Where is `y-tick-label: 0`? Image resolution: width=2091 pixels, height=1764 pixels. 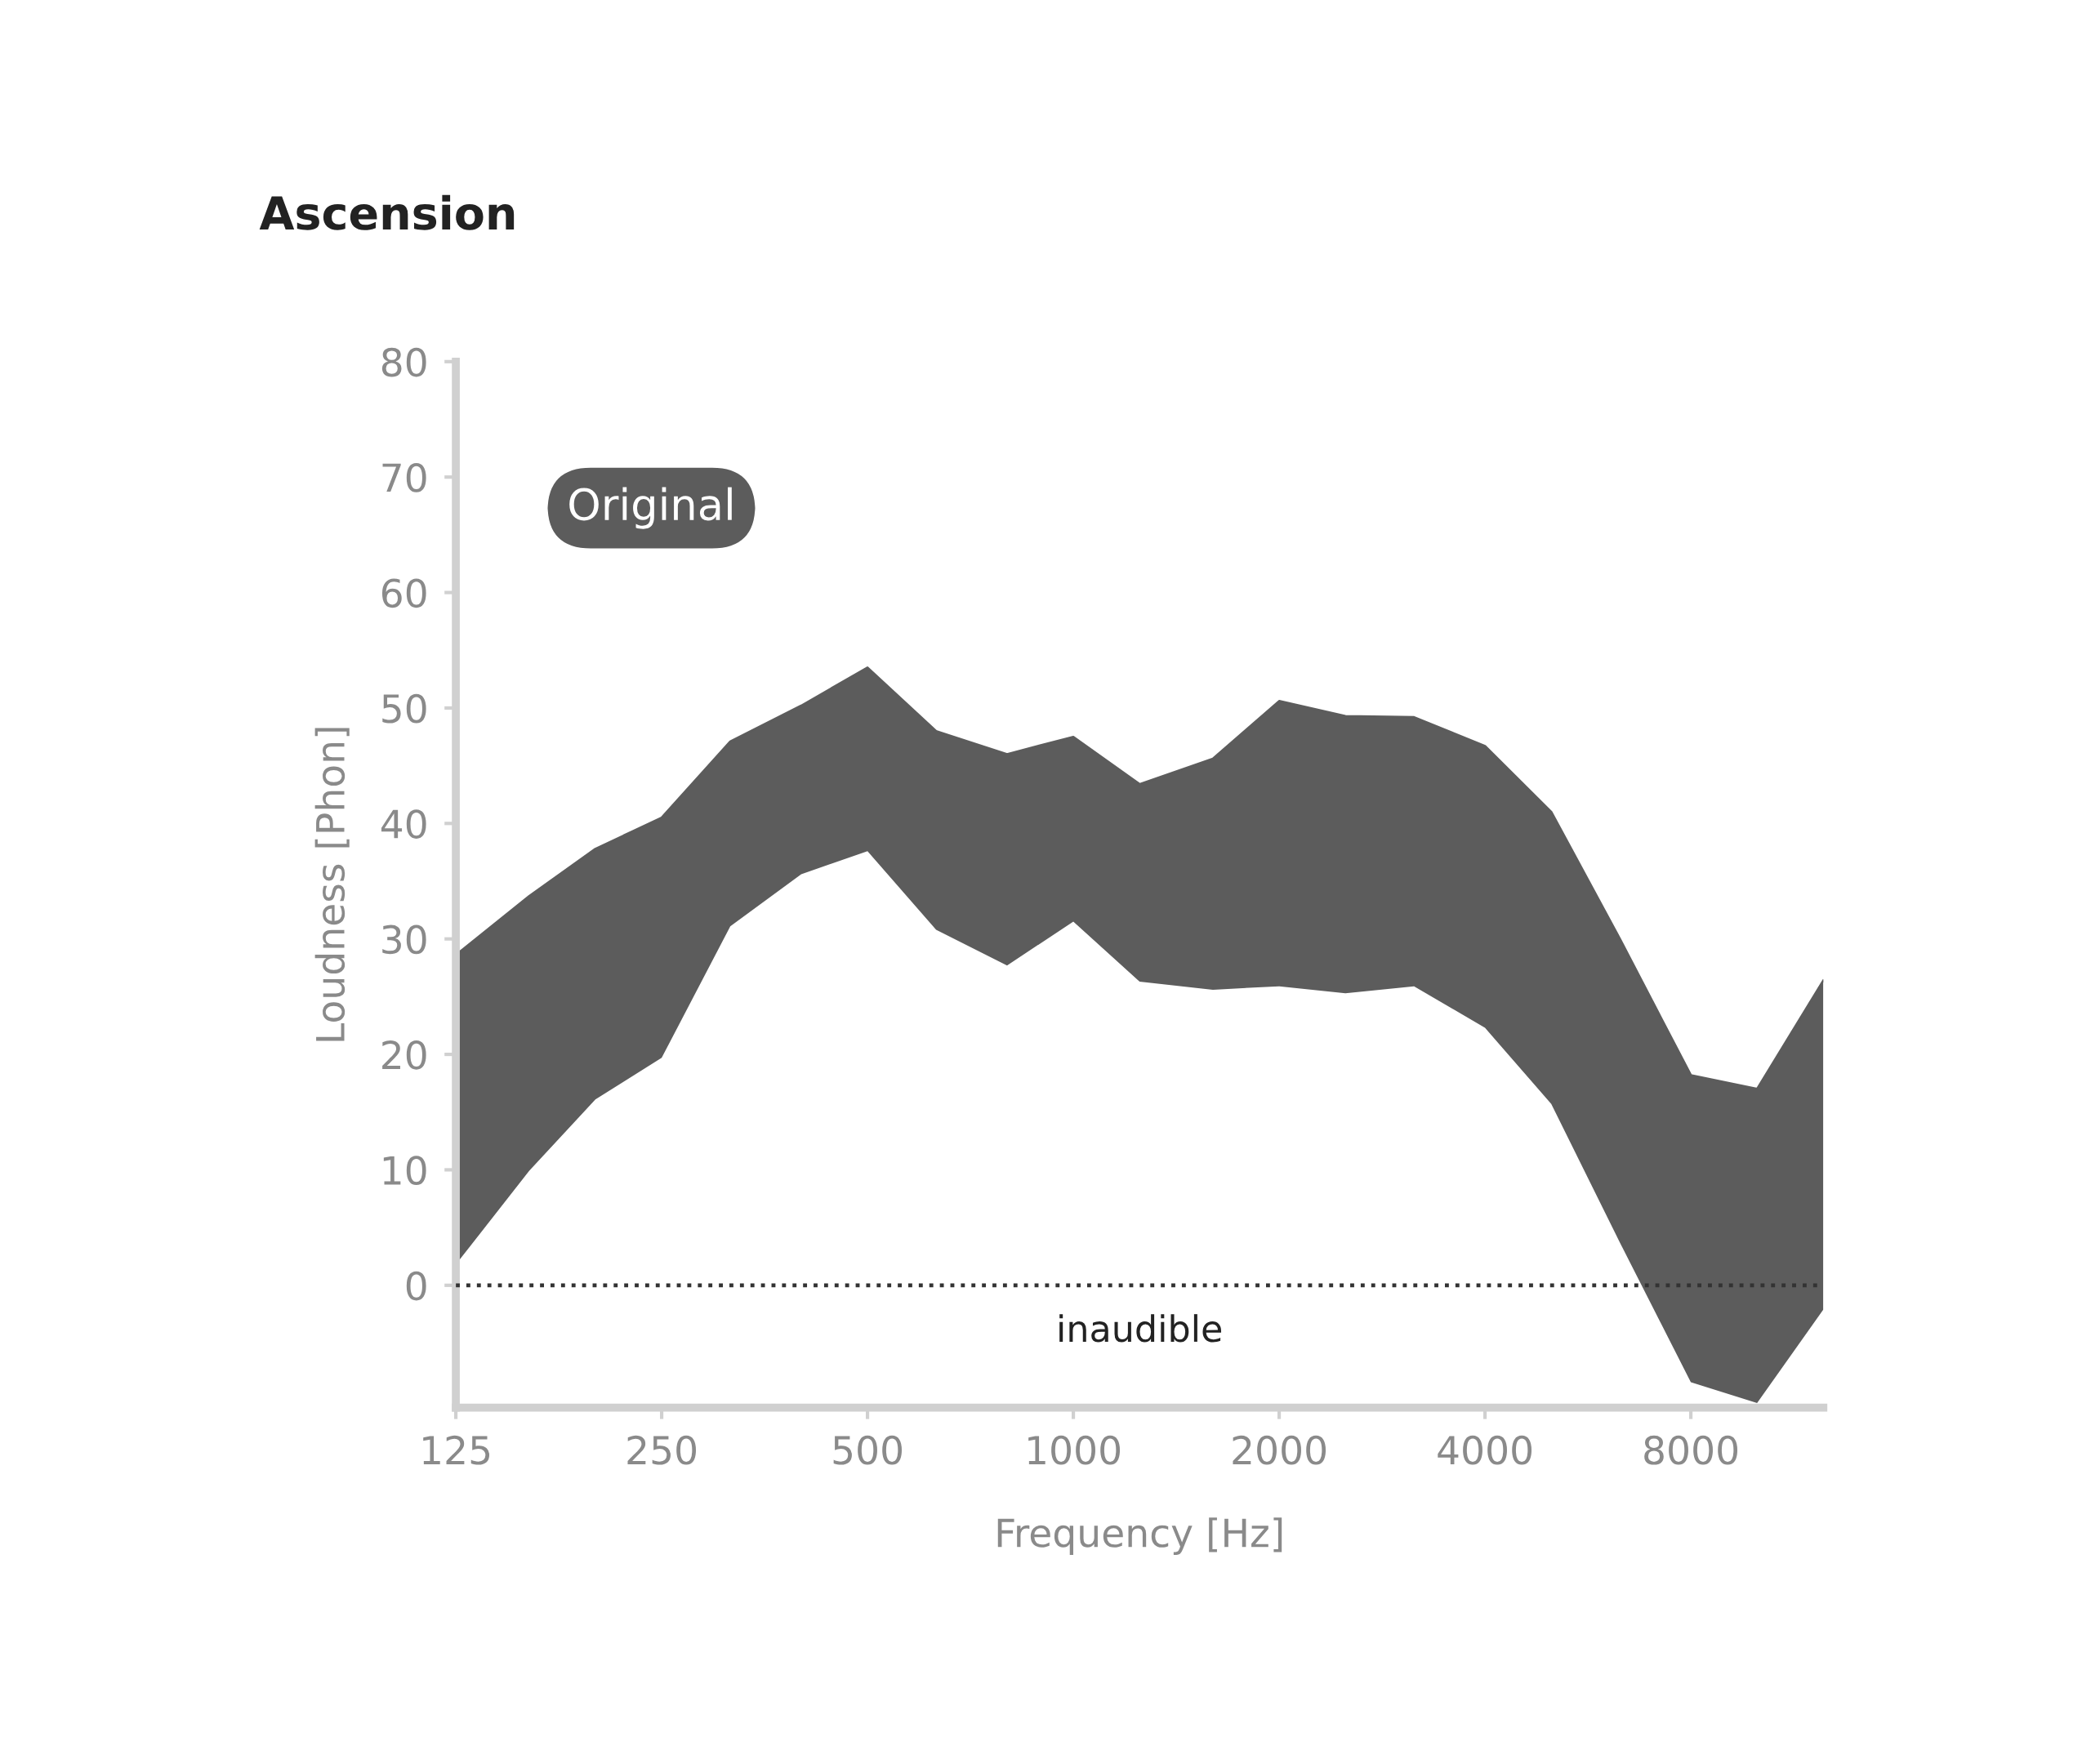 y-tick-label: 0 is located at coordinates (416, 1286).